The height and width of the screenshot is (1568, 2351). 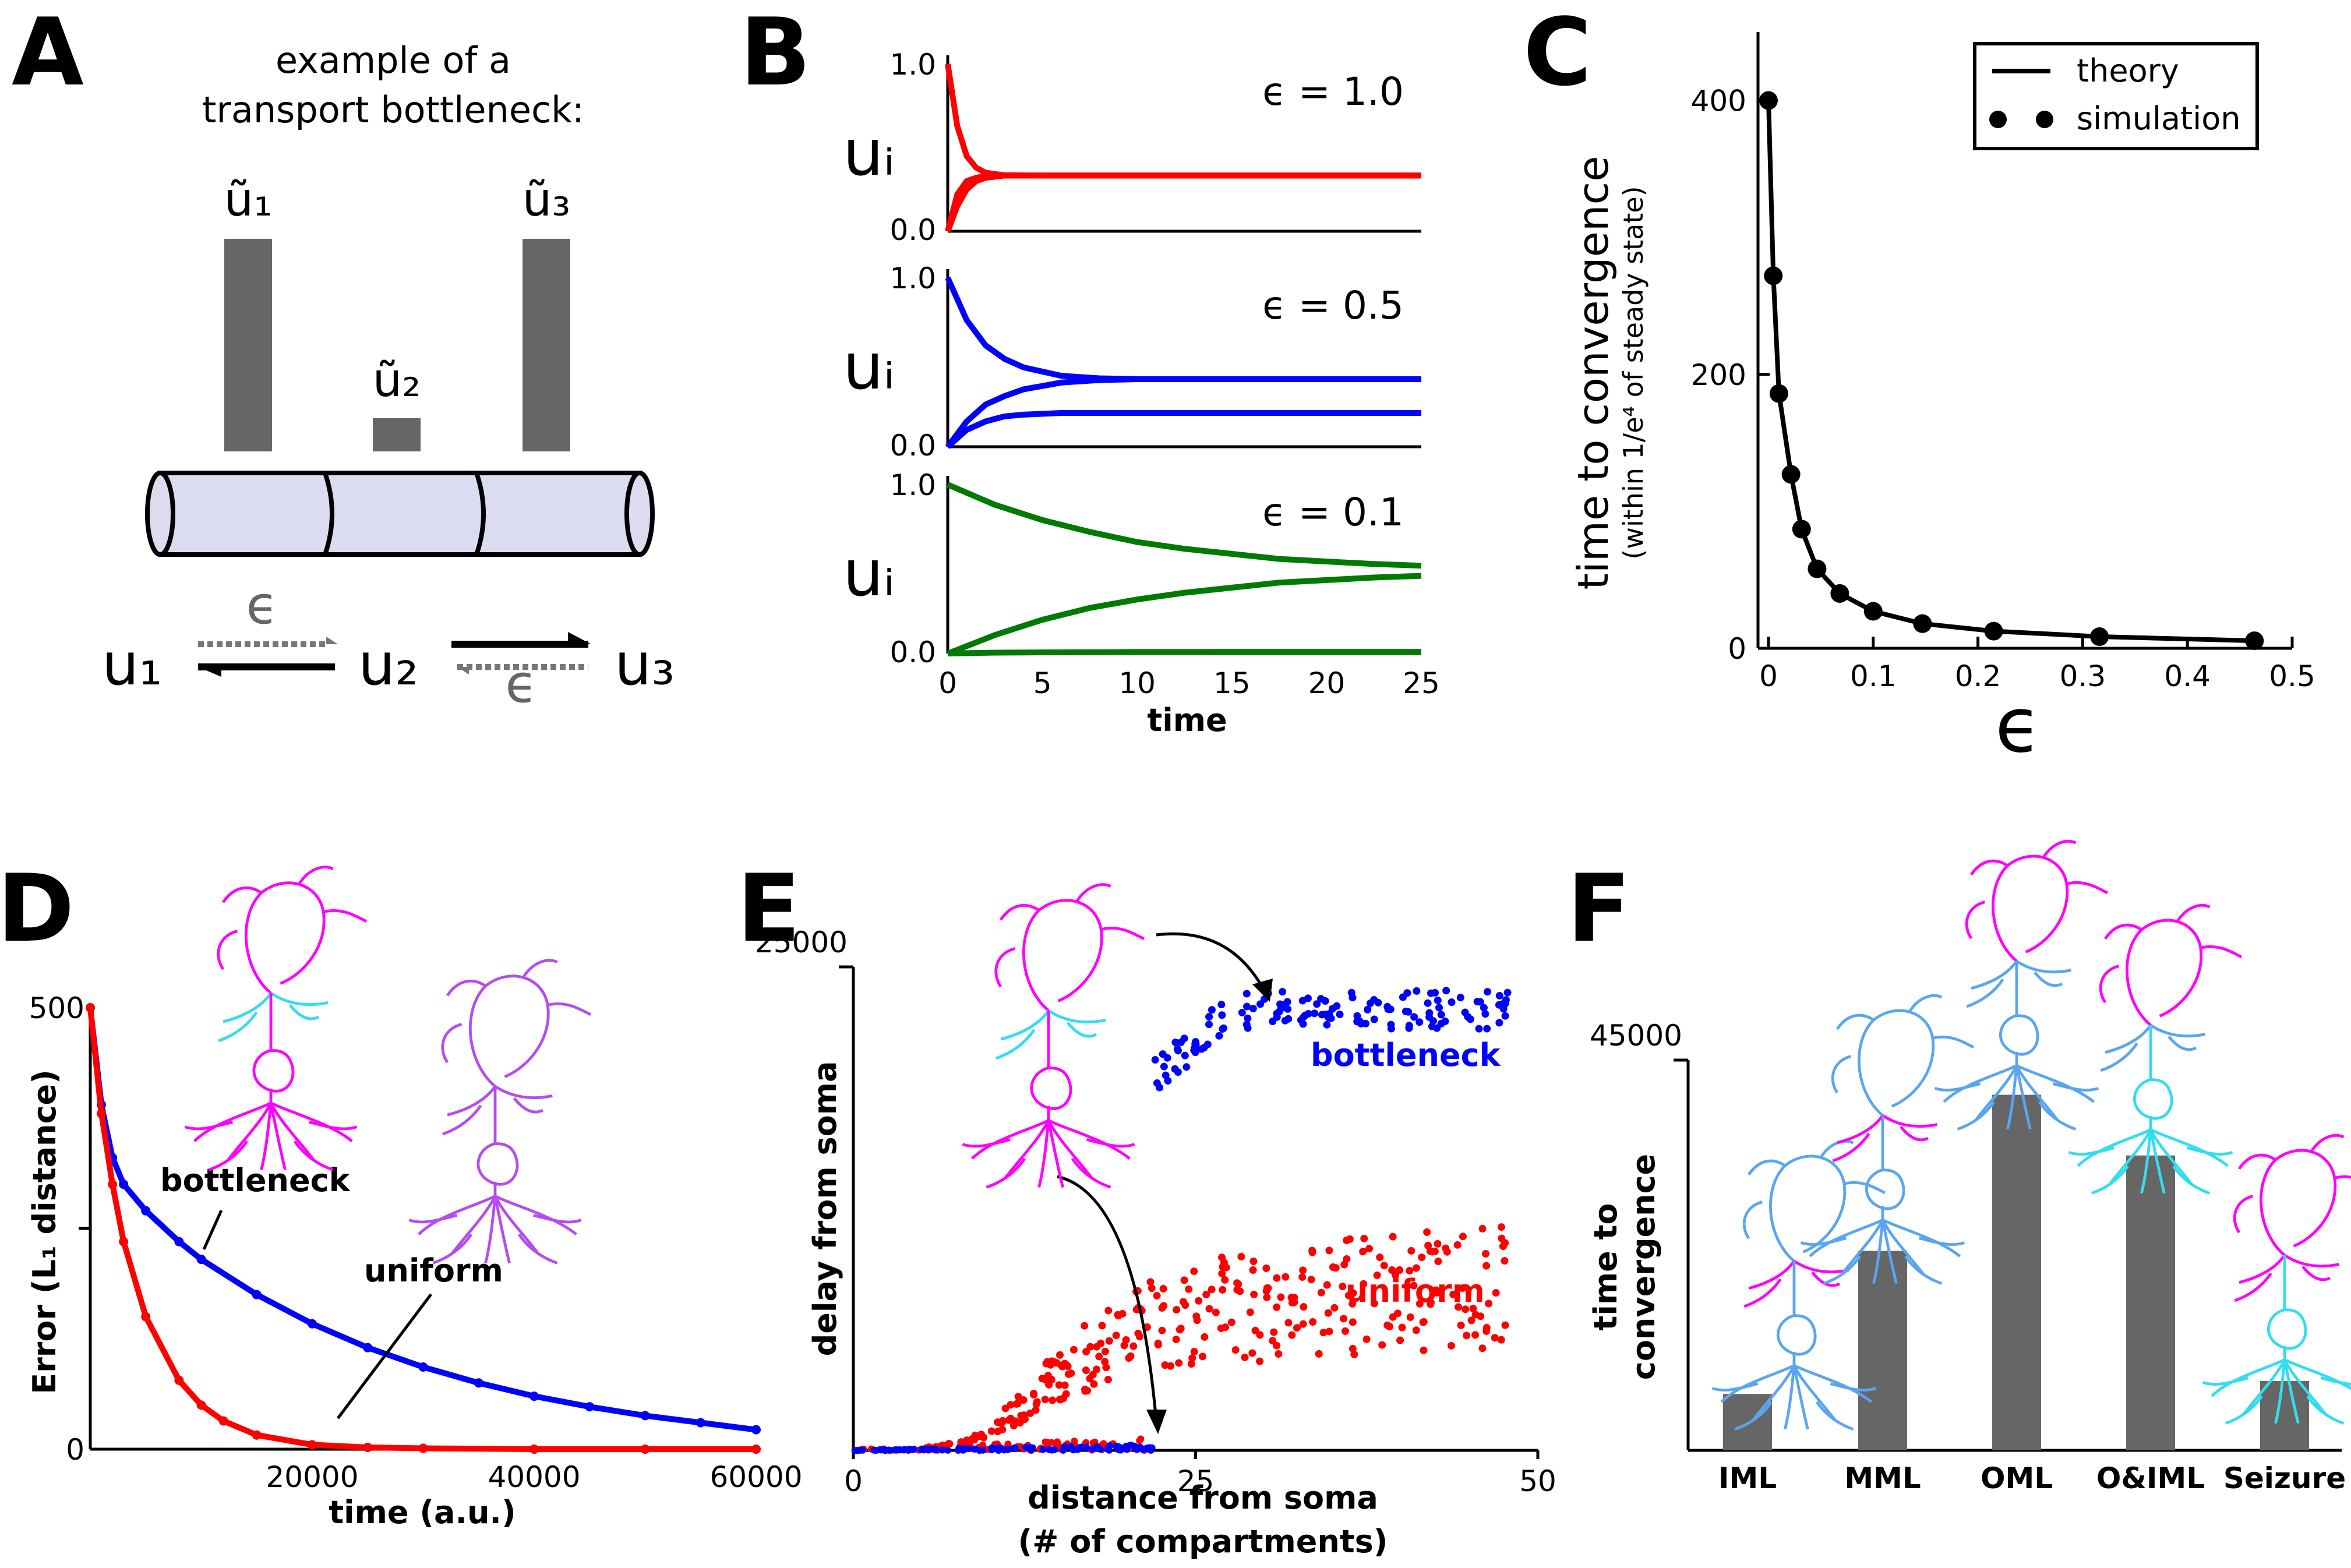 What do you see at coordinates (210, 672) in the screenshot?
I see `arrow-head-u2-u1` at bounding box center [210, 672].